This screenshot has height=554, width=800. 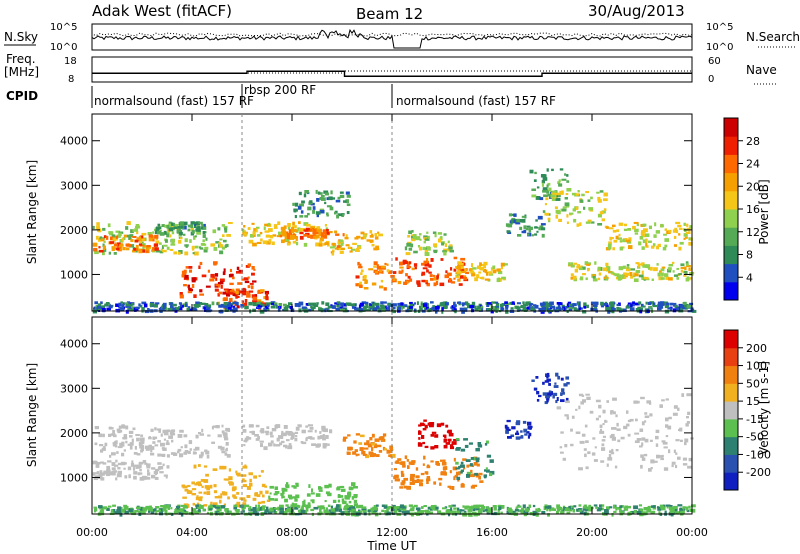 I want to click on freq-unit-label: [MHz], so click(x=21, y=72).